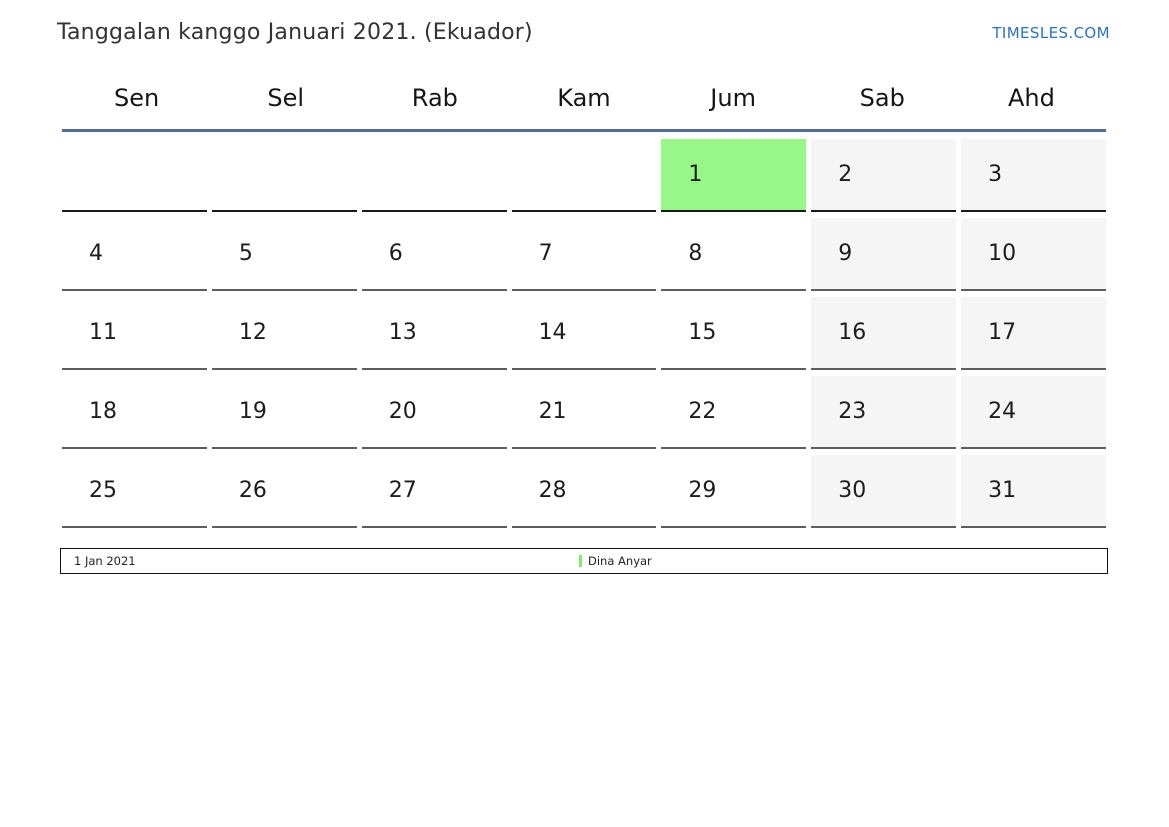 The width and height of the screenshot is (1169, 827). Describe the element at coordinates (584, 98) in the screenshot. I see `day-header: Kam` at that location.